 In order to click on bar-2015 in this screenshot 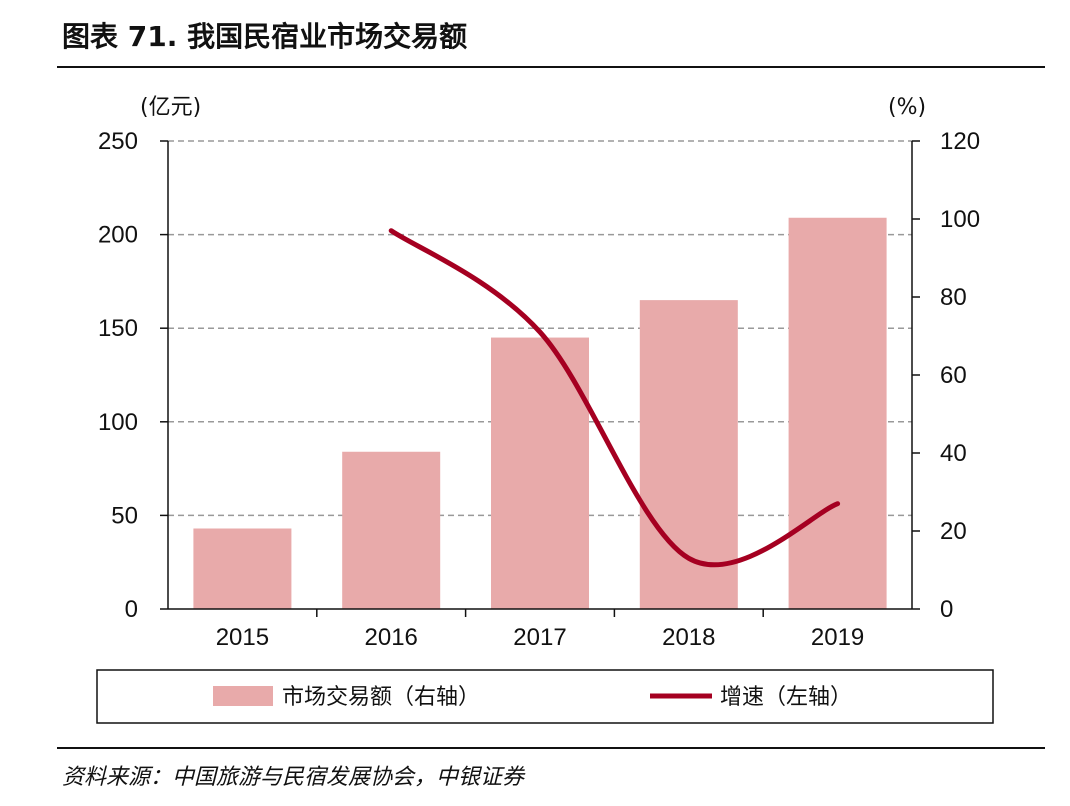, I will do `click(242, 568)`.